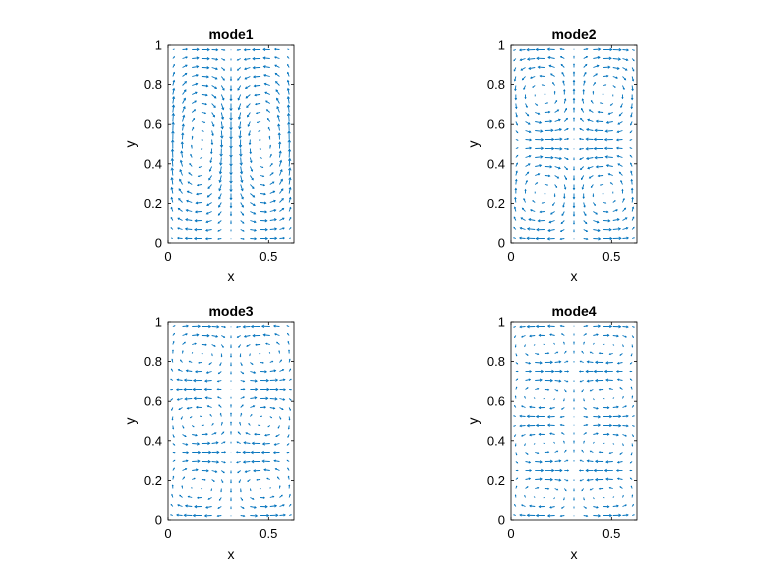 The height and width of the screenshot is (583, 778). Describe the element at coordinates (496, 163) in the screenshot. I see `y-tick-label: 0.4` at that location.